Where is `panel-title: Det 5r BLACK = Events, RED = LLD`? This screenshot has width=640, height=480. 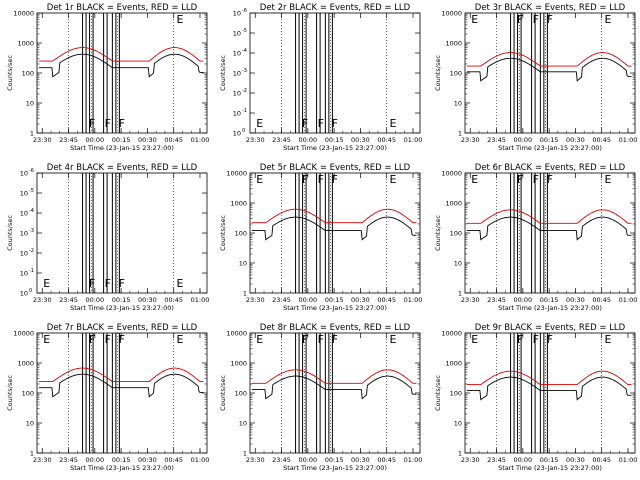 panel-title: Det 5r BLACK = Events, RED = LLD is located at coordinates (335, 168).